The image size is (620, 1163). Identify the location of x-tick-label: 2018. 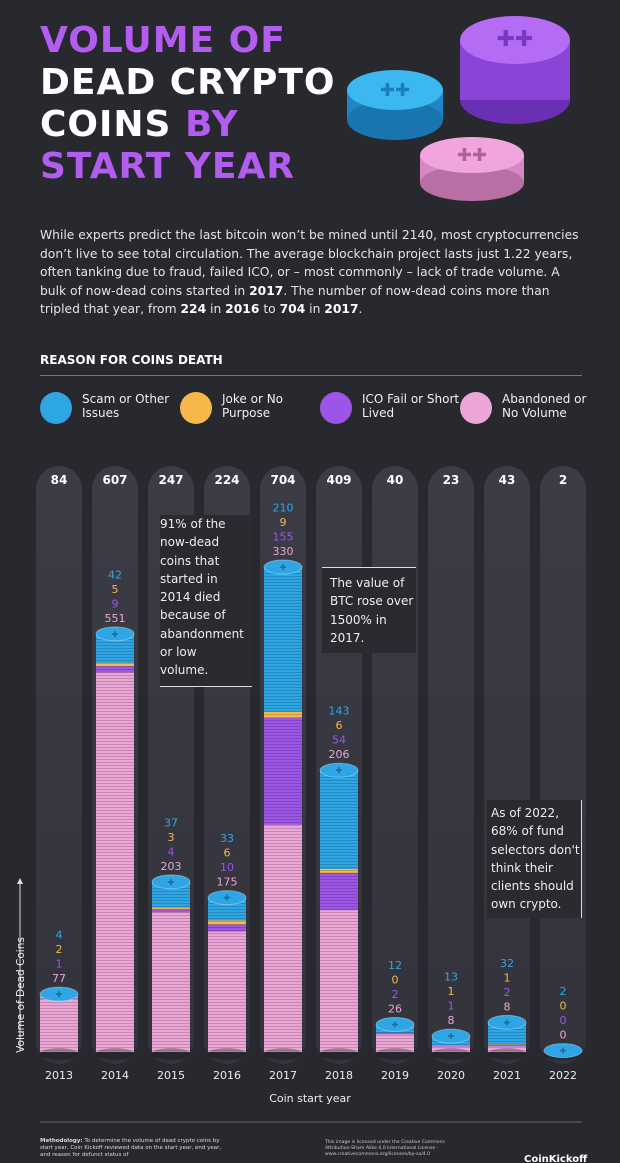
(339, 1075).